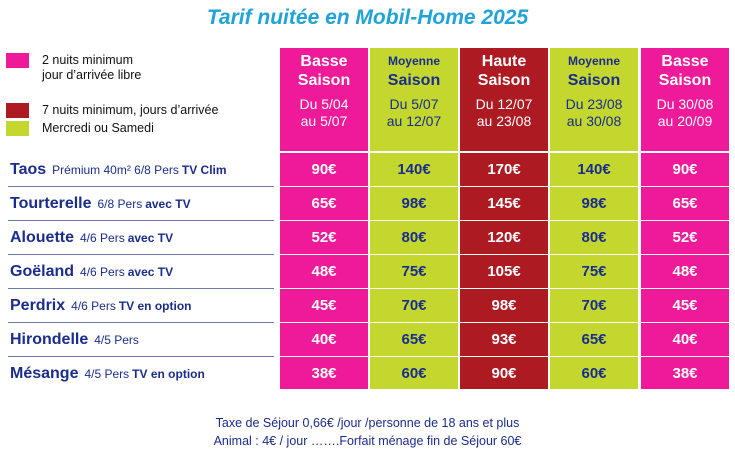 The width and height of the screenshot is (735, 457). What do you see at coordinates (685, 271) in the screenshot?
I see `price-cell: 48€` at bounding box center [685, 271].